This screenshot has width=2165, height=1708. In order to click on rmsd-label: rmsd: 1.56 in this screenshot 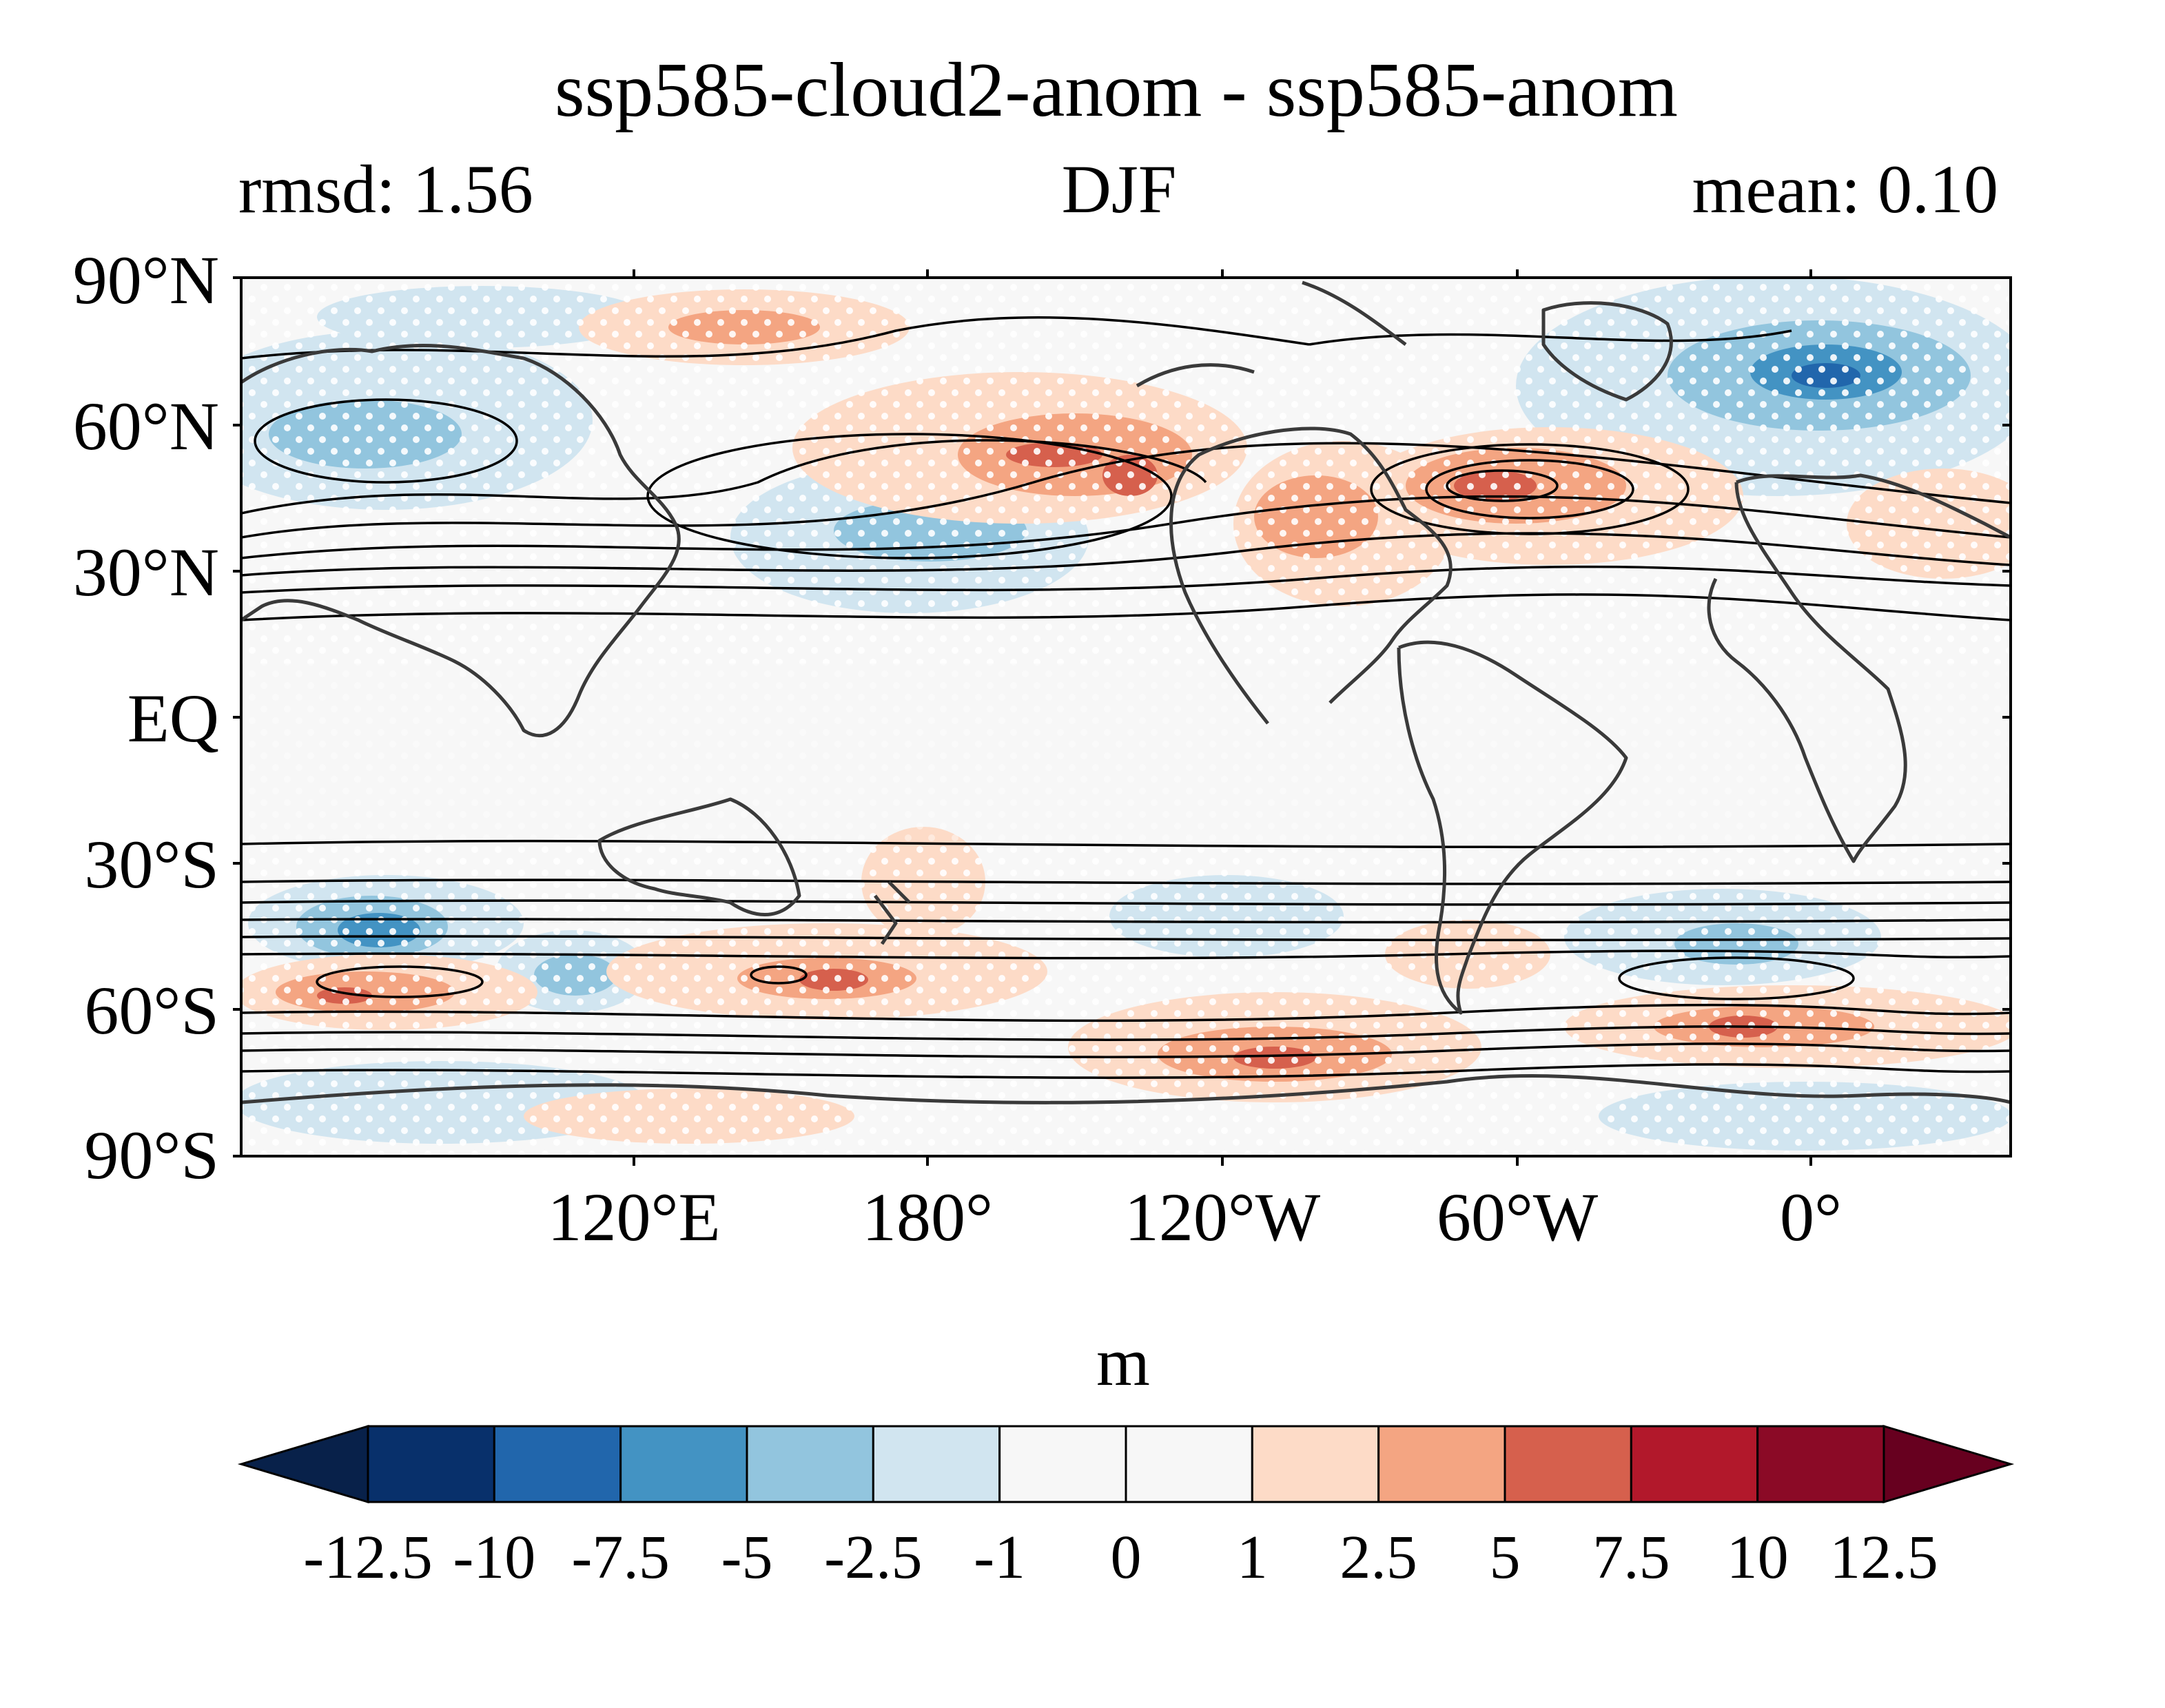, I will do `click(385, 189)`.